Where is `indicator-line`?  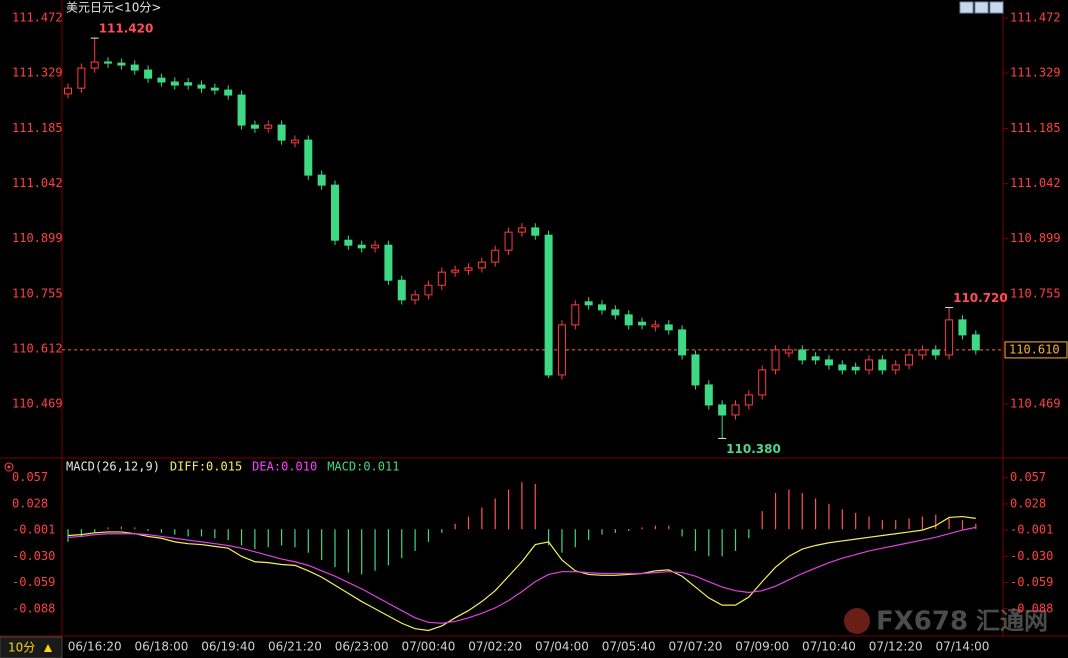 indicator-line is located at coordinates (521, 575).